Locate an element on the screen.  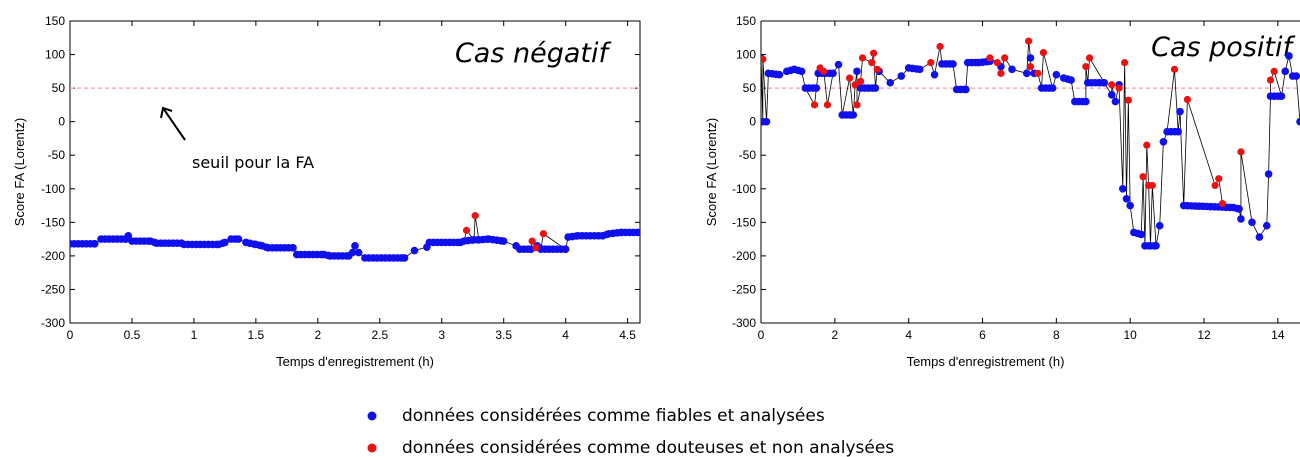
x-tick-label: 1.5 is located at coordinates (256, 335).